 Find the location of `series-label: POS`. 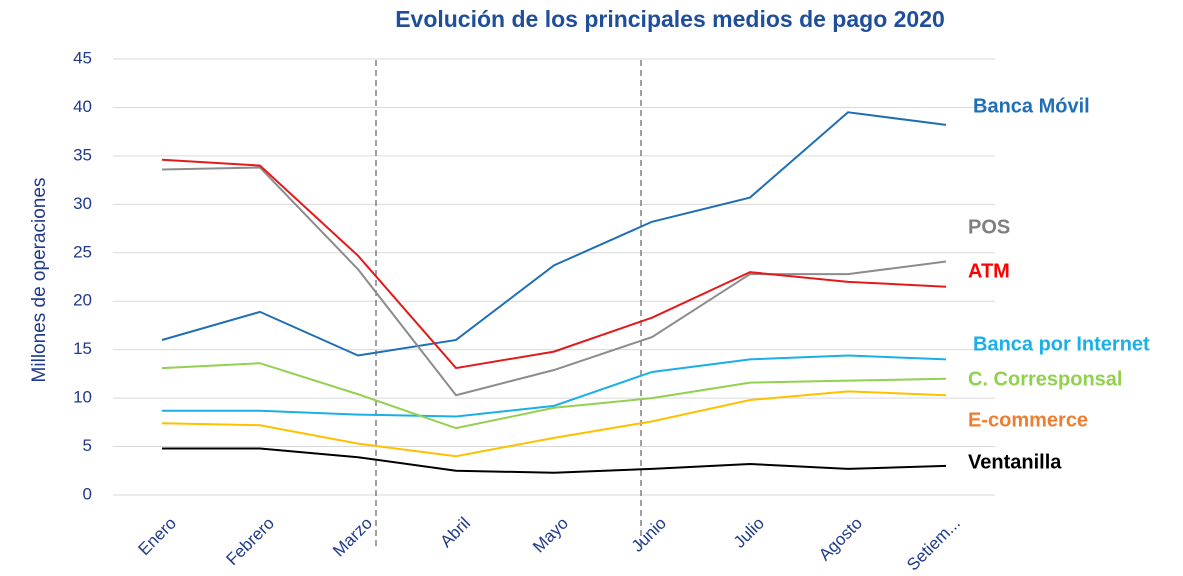

series-label: POS is located at coordinates (989, 227).